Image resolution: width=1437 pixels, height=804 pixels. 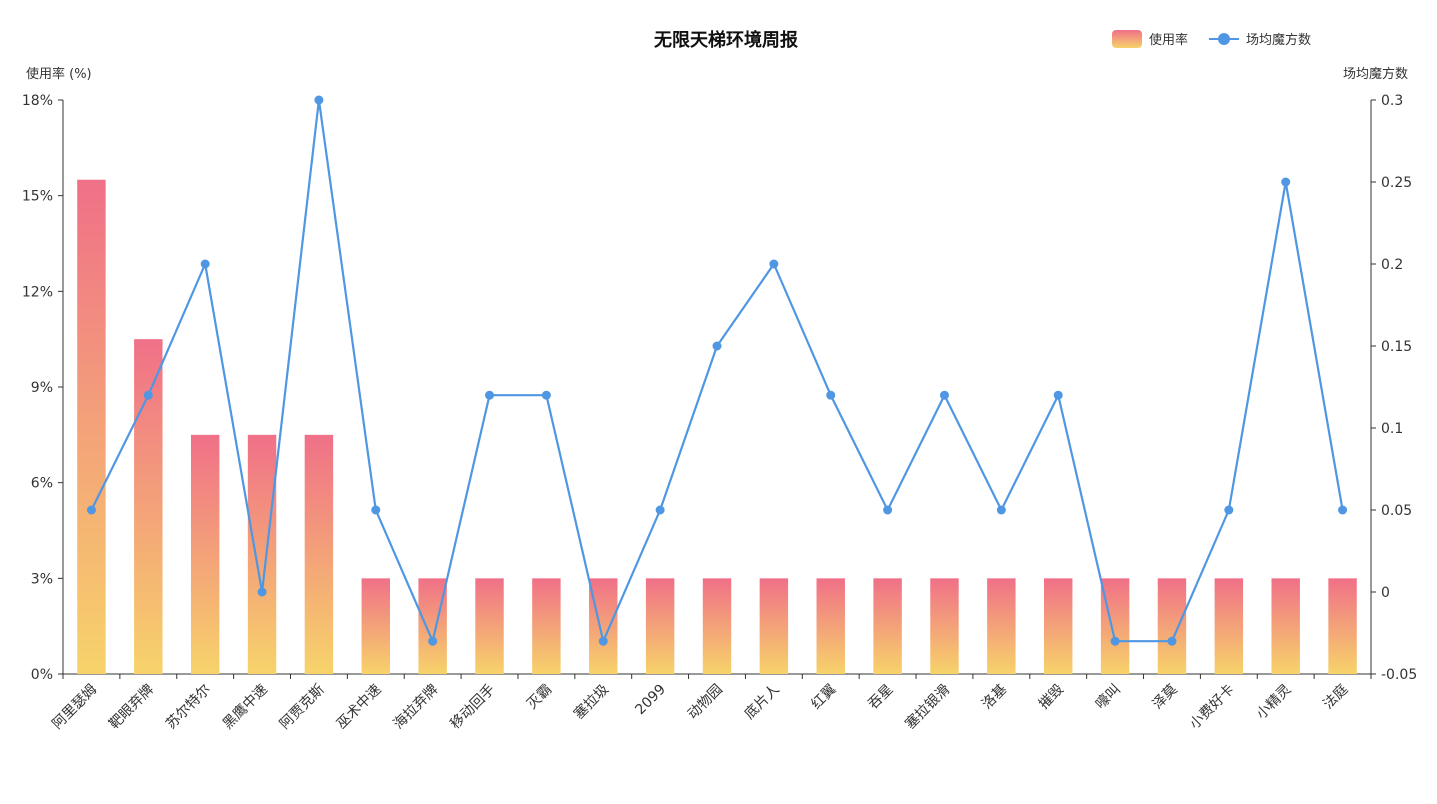 What do you see at coordinates (1165, 697) in the screenshot?
I see `x-axis-tick-label: 泽莫` at bounding box center [1165, 697].